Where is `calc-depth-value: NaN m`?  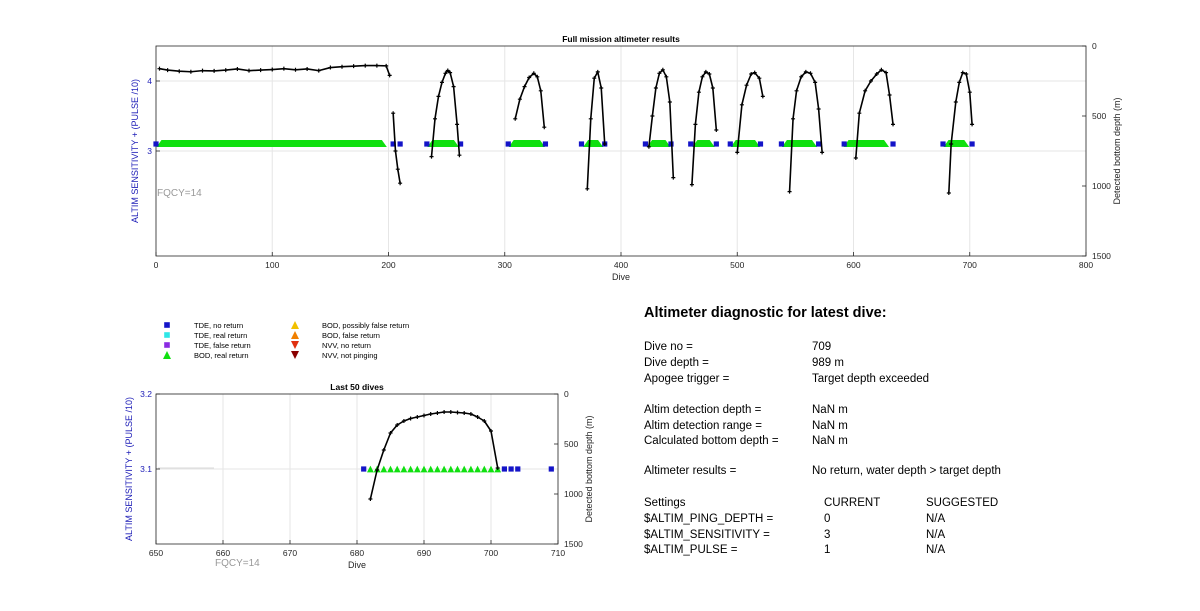
calc-depth-value: NaN m is located at coordinates (830, 441).